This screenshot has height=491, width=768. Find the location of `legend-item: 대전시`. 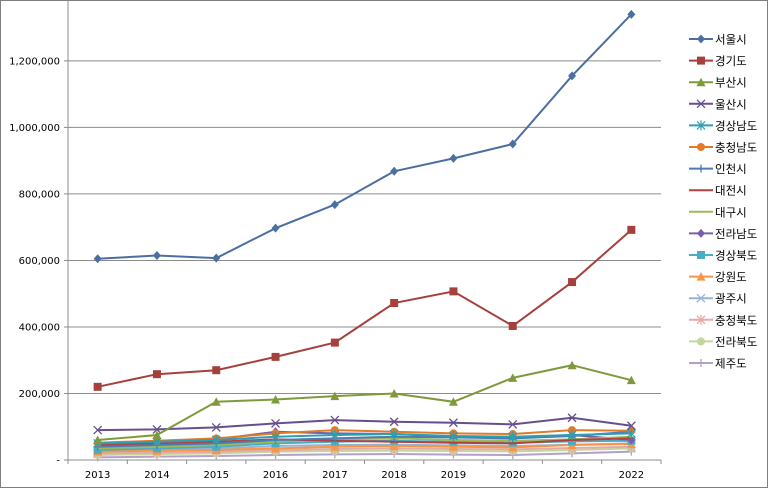

legend-item: 대전시 is located at coordinates (718, 191).